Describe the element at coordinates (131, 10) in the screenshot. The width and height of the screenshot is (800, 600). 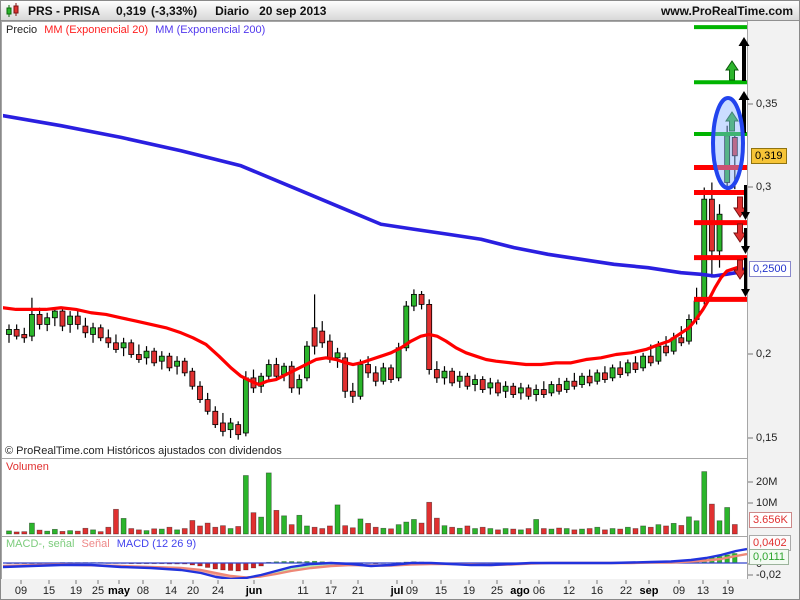
I see `last-price: 0,319` at that location.